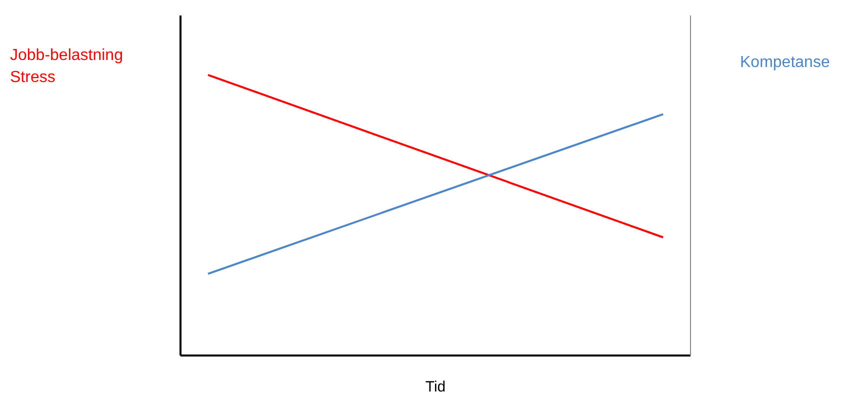 Image resolution: width=856 pixels, height=410 pixels. What do you see at coordinates (66, 67) in the screenshot?
I see `text: Jobb-belastning Stress` at bounding box center [66, 67].